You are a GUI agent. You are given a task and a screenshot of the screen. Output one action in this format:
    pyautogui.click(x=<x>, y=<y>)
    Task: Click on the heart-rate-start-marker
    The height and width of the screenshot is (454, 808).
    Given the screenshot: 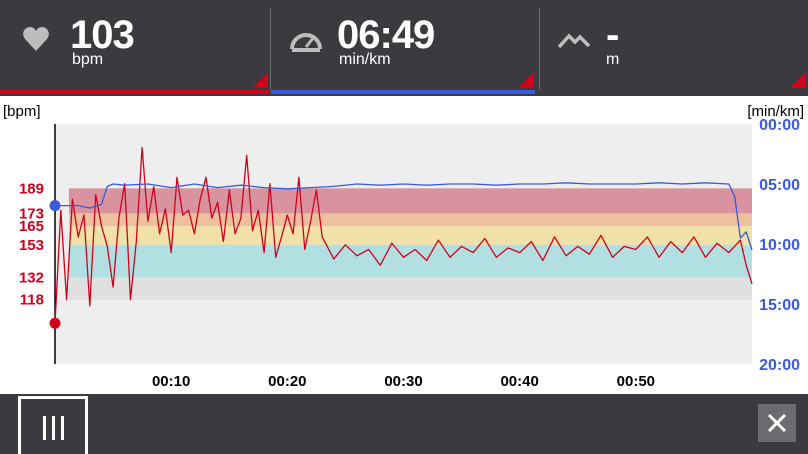 What is the action you would take?
    pyautogui.click(x=55, y=323)
    